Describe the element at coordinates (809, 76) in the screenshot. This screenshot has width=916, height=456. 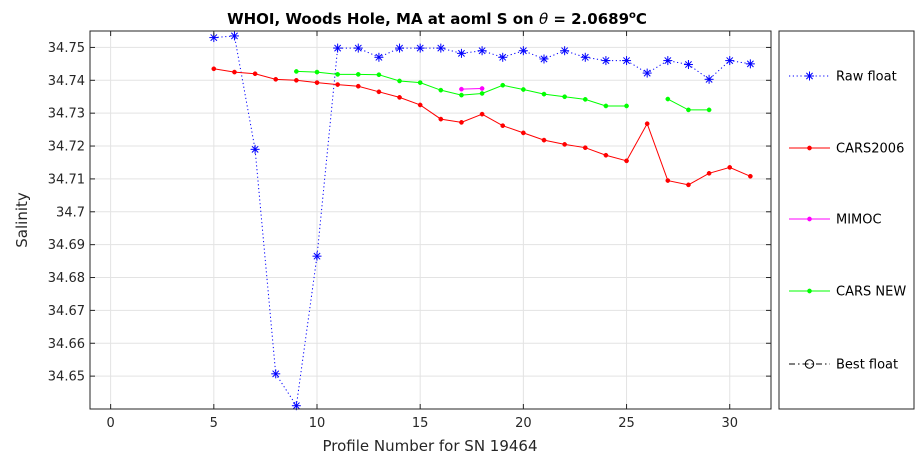
I see `legend-raw-float-marker` at that location.